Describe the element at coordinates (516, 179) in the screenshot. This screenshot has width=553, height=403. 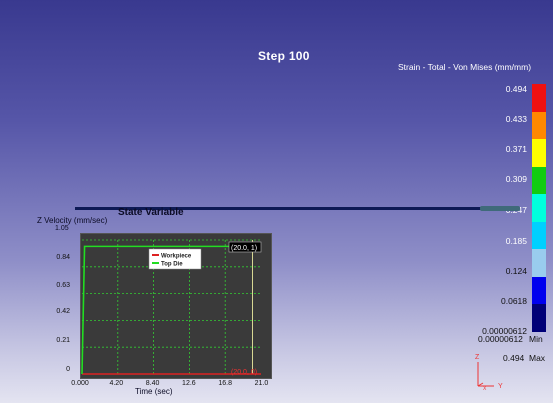
I see `legend-value: 0.309` at that location.